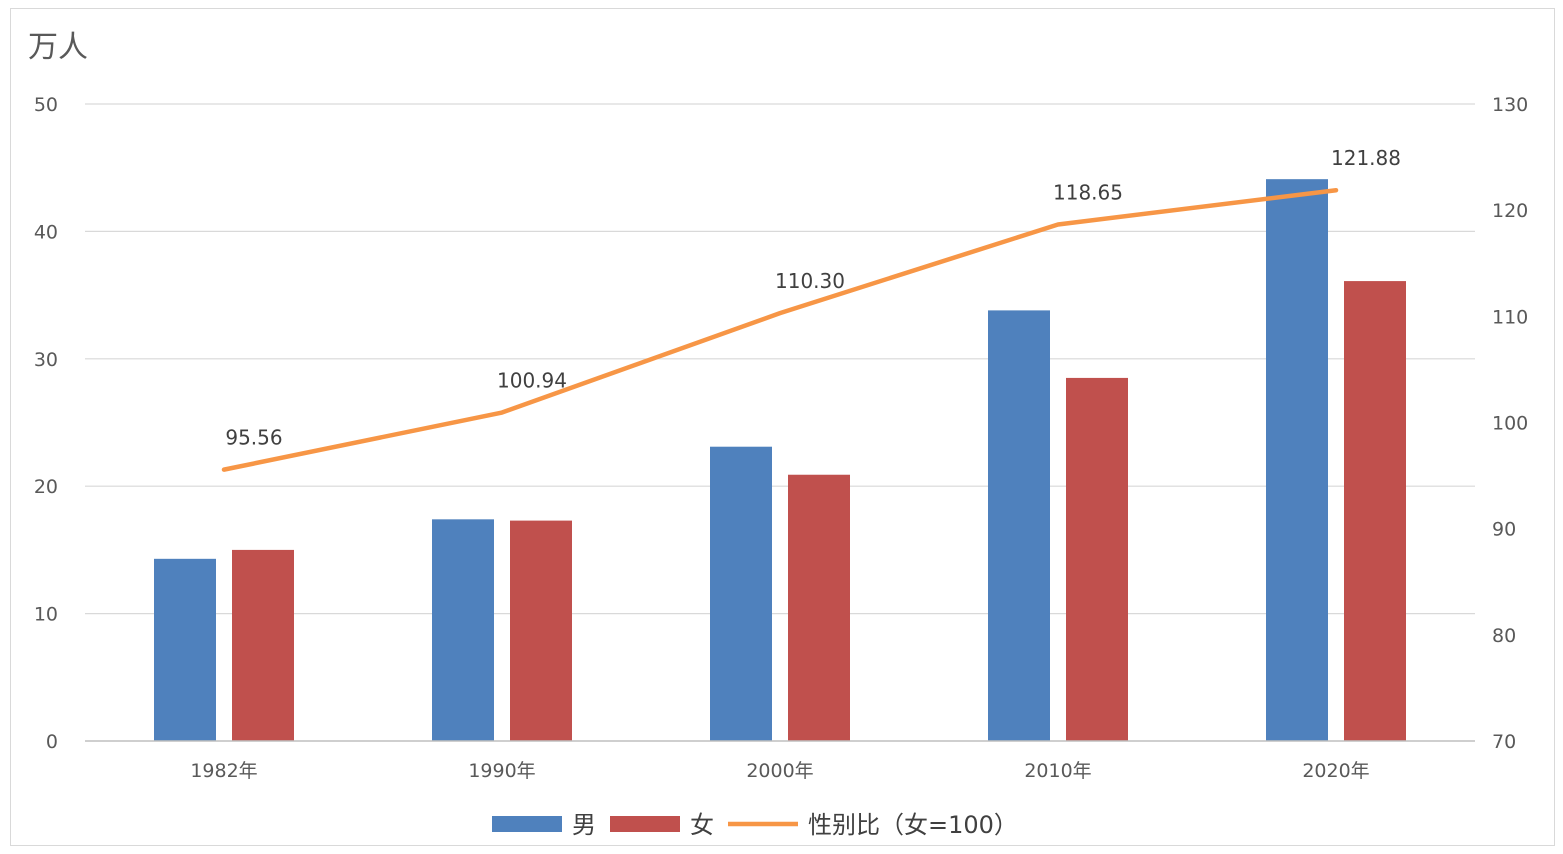 Image resolution: width=1563 pixels, height=854 pixels. Describe the element at coordinates (1504, 742) in the screenshot. I see `right-tick-label: 70` at that location.